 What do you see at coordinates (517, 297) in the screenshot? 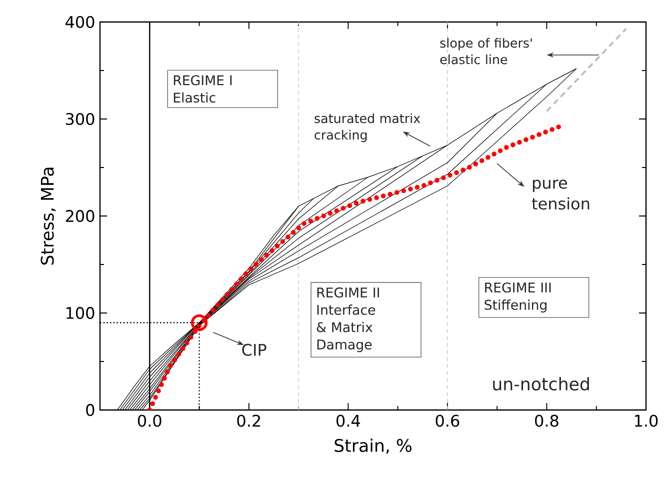
I see `annotation: REGIME III Stiffening` at bounding box center [517, 297].